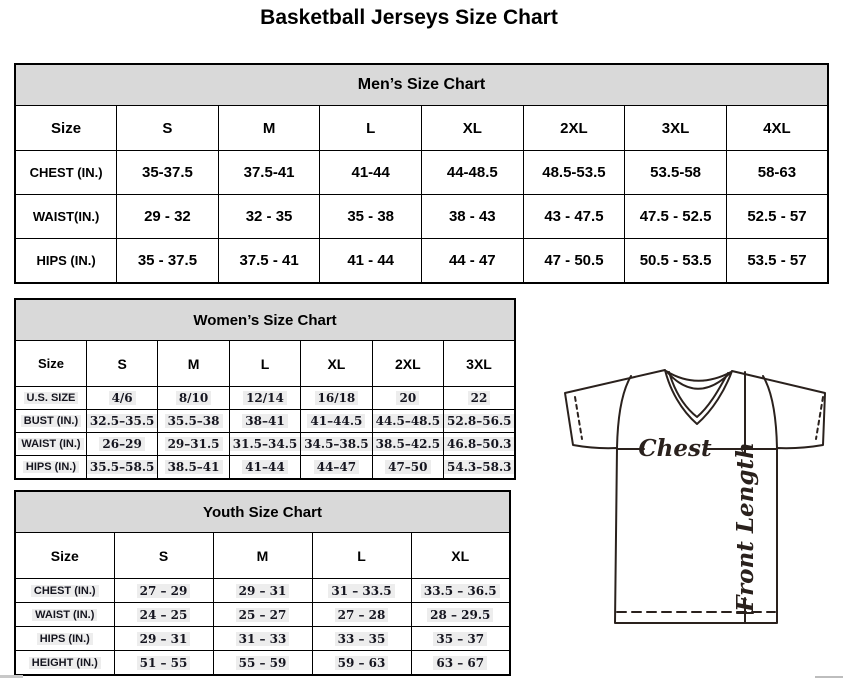 The image size is (843, 679). Describe the element at coordinates (409, 17) in the screenshot. I see `page-title: Basketball Jerseys Size Chart` at that location.